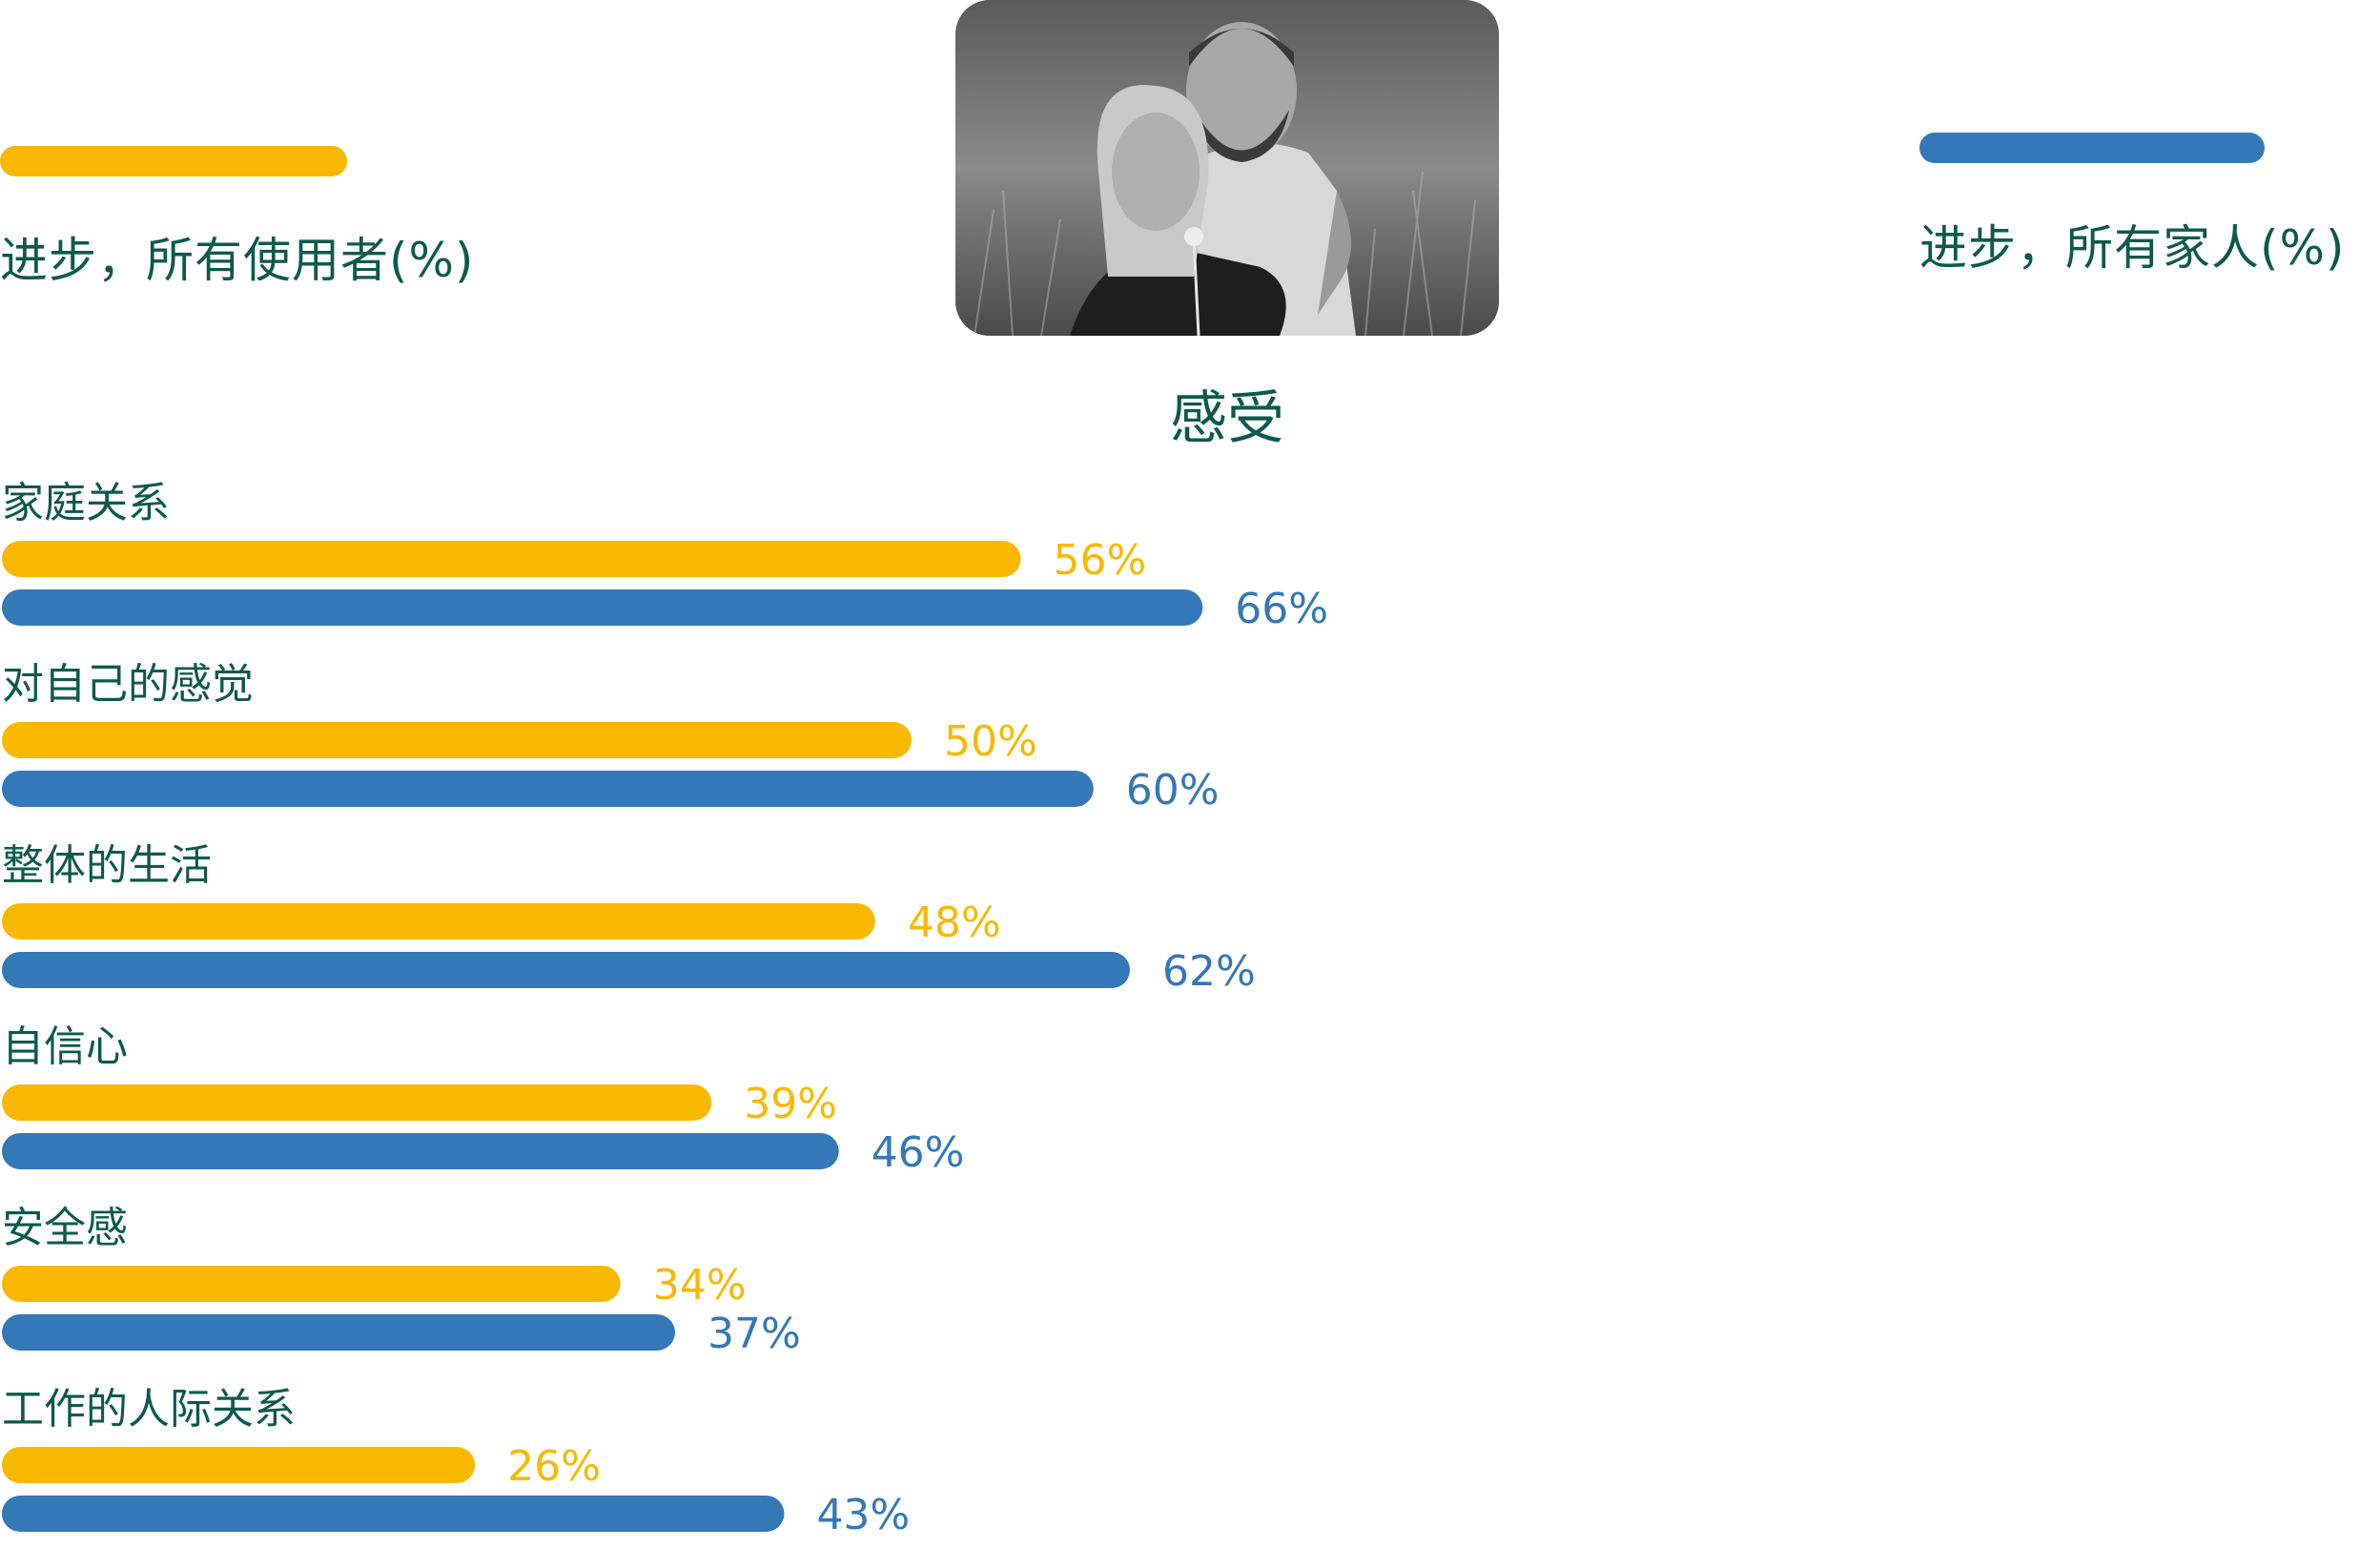 This screenshot has height=1548, width=2380. I want to click on data-label: 48%, so click(954, 923).